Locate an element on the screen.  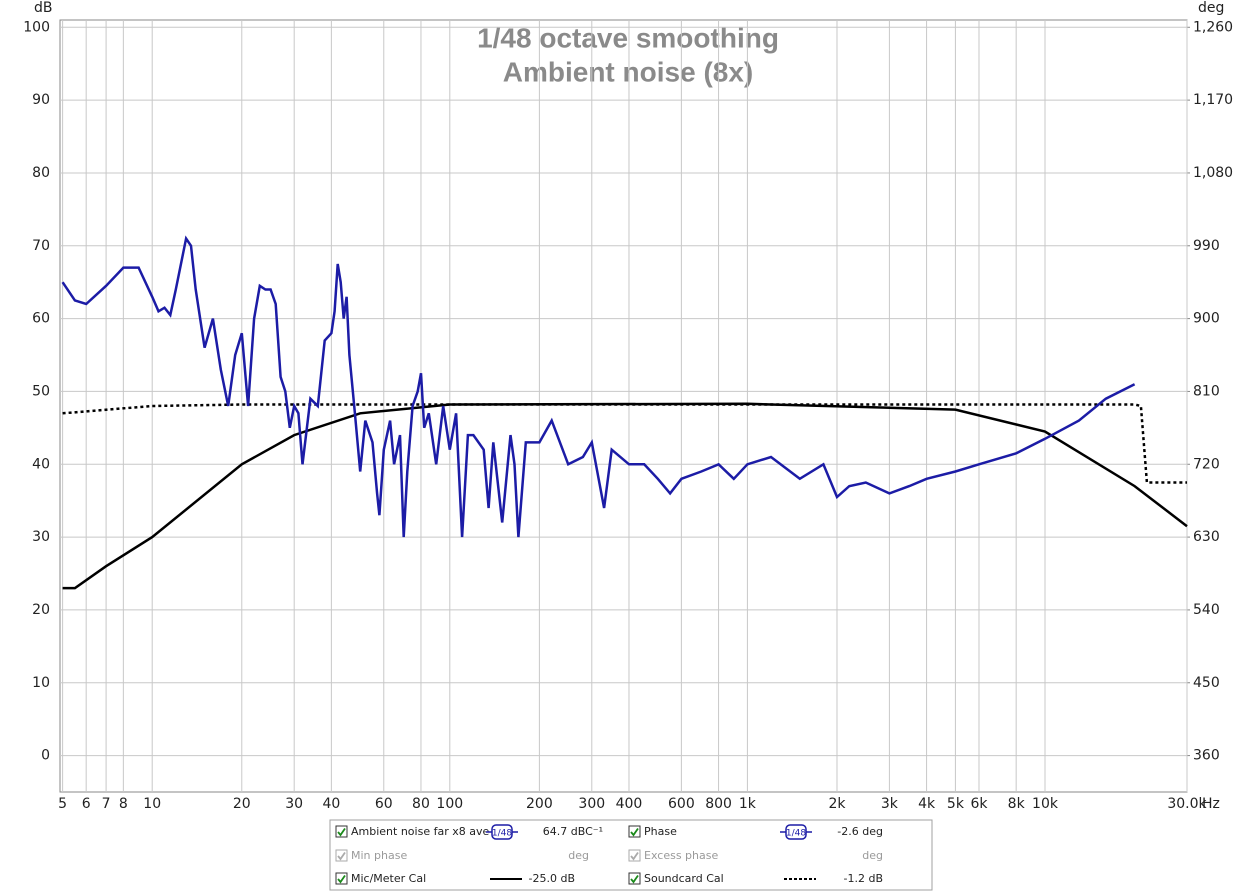
y2-tick-label: 360 is located at coordinates (1206, 756).